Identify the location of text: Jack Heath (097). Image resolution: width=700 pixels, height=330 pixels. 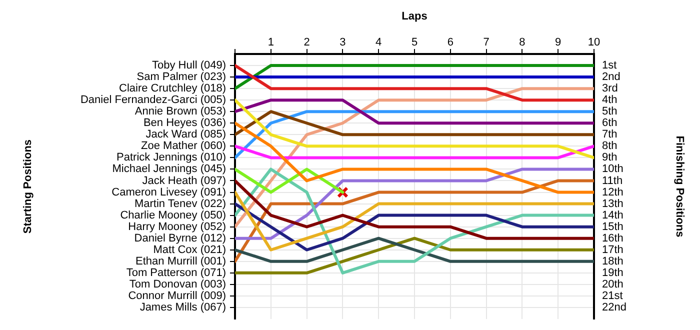
(184, 180).